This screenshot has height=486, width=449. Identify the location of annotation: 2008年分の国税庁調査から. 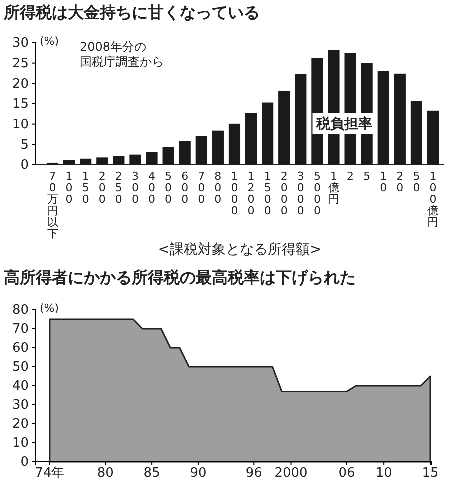
(122, 54).